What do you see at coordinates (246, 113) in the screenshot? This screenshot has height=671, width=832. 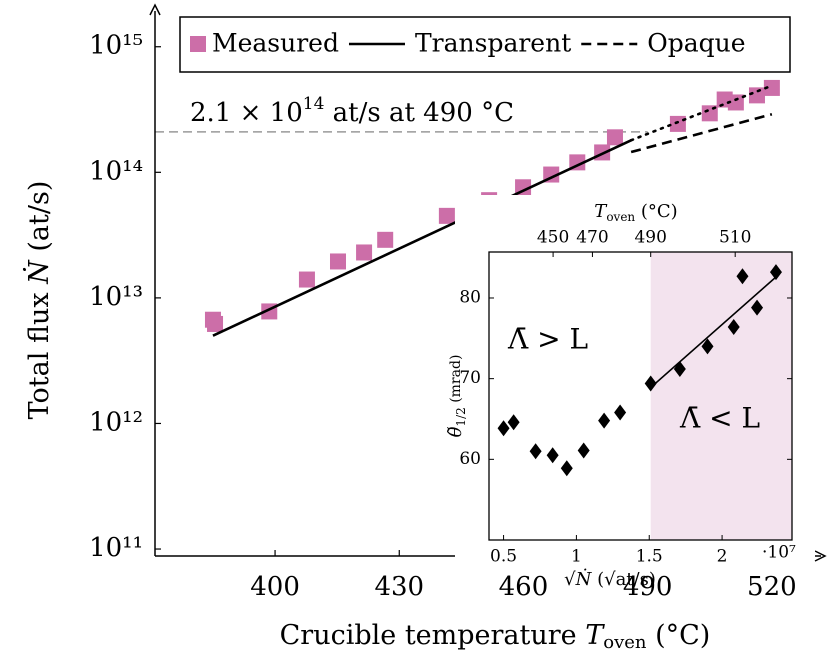 I see `text-part: 2.1 × 10` at bounding box center [246, 113].